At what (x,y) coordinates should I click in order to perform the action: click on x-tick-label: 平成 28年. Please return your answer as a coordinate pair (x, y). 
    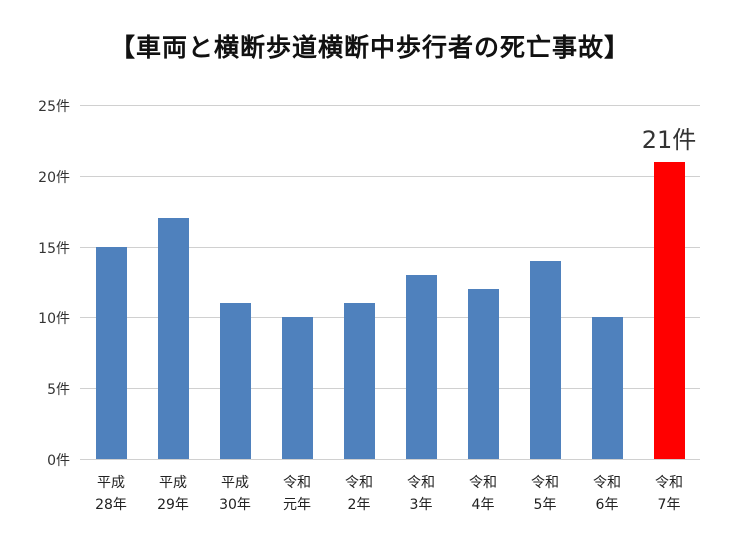
    Looking at the image, I should click on (111, 494).